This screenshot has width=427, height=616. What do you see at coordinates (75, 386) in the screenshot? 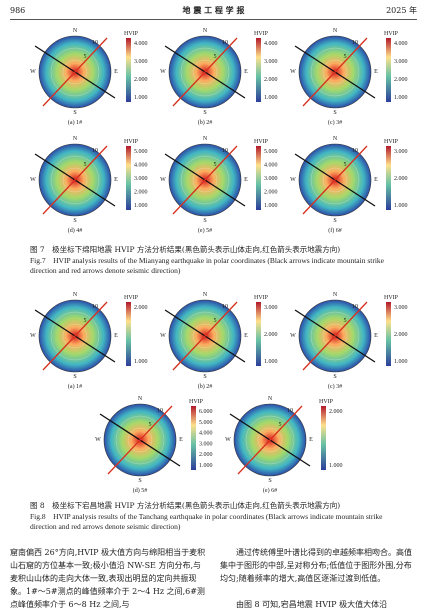
I see `panel-label: (a) 1#` at bounding box center [75, 386].